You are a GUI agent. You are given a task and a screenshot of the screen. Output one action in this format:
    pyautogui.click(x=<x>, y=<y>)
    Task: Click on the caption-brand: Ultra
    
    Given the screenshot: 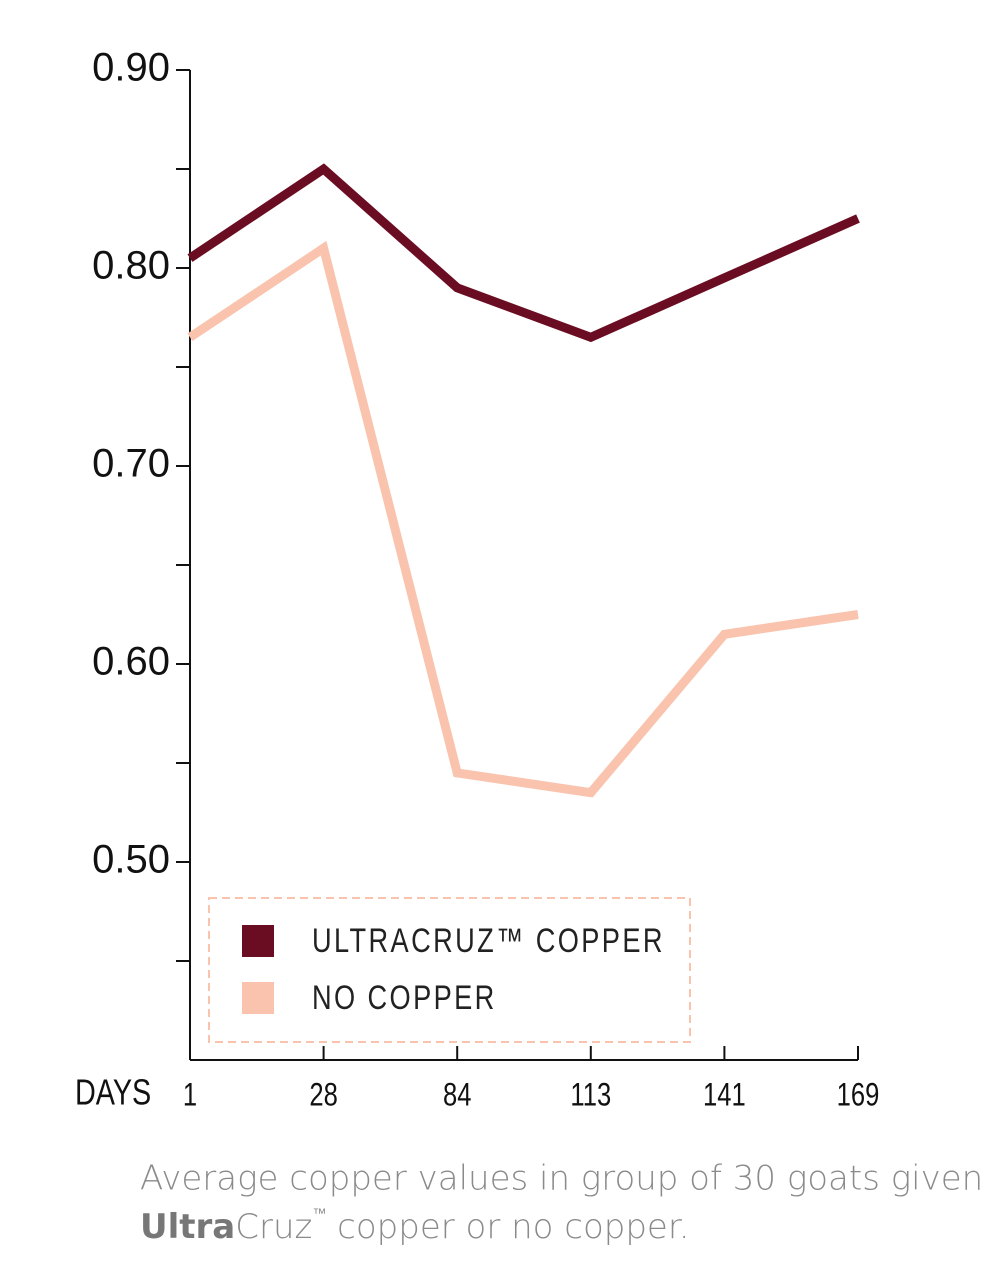 What is the action you would take?
    pyautogui.click(x=187, y=1227)
    